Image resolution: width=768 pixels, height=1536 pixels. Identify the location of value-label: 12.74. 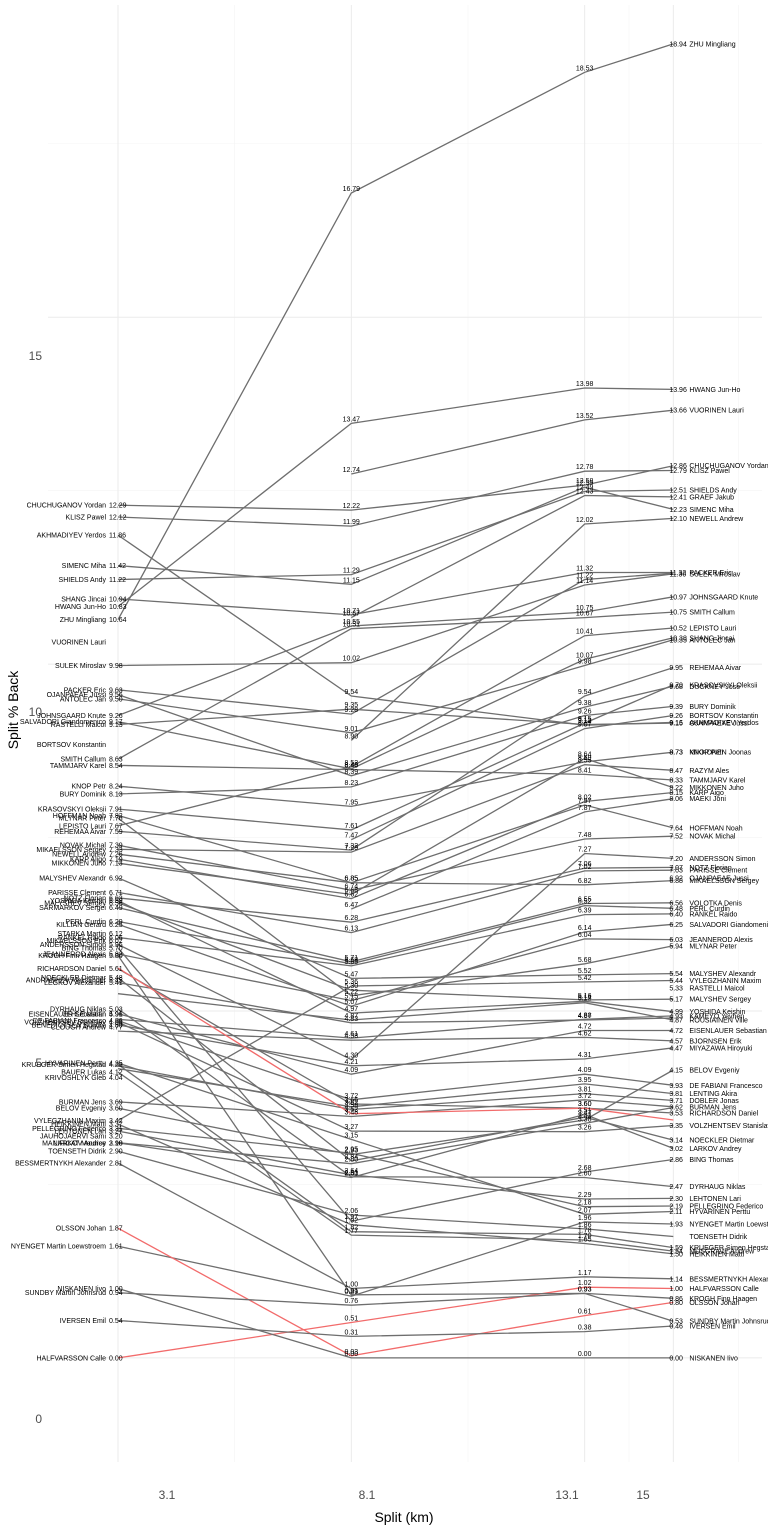
(352, 470).